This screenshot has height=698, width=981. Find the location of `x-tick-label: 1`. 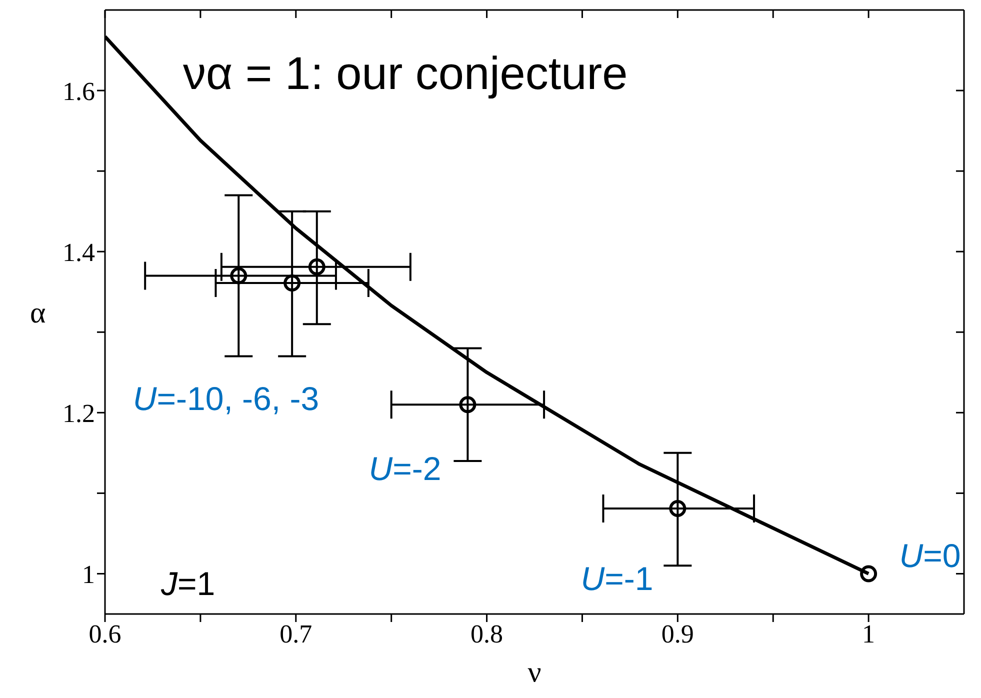

x-tick-label: 1 is located at coordinates (869, 633).